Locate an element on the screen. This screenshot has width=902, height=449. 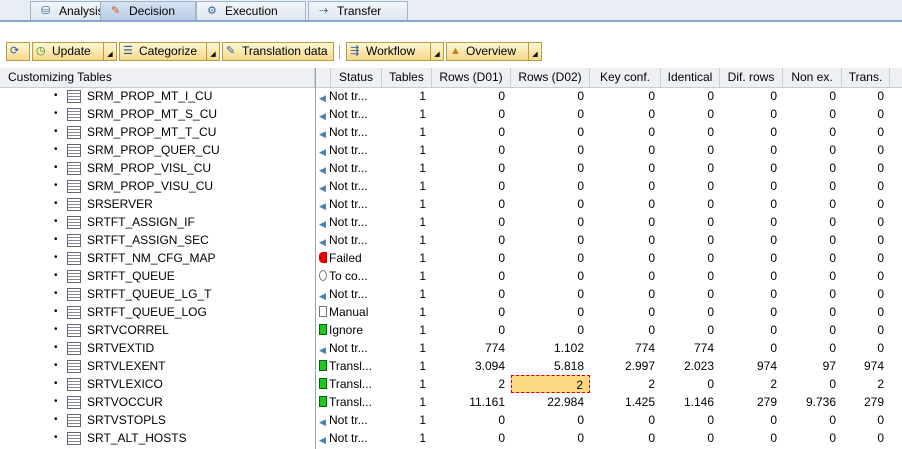
header-rows-d02: Rows (D02) is located at coordinates (550, 77).